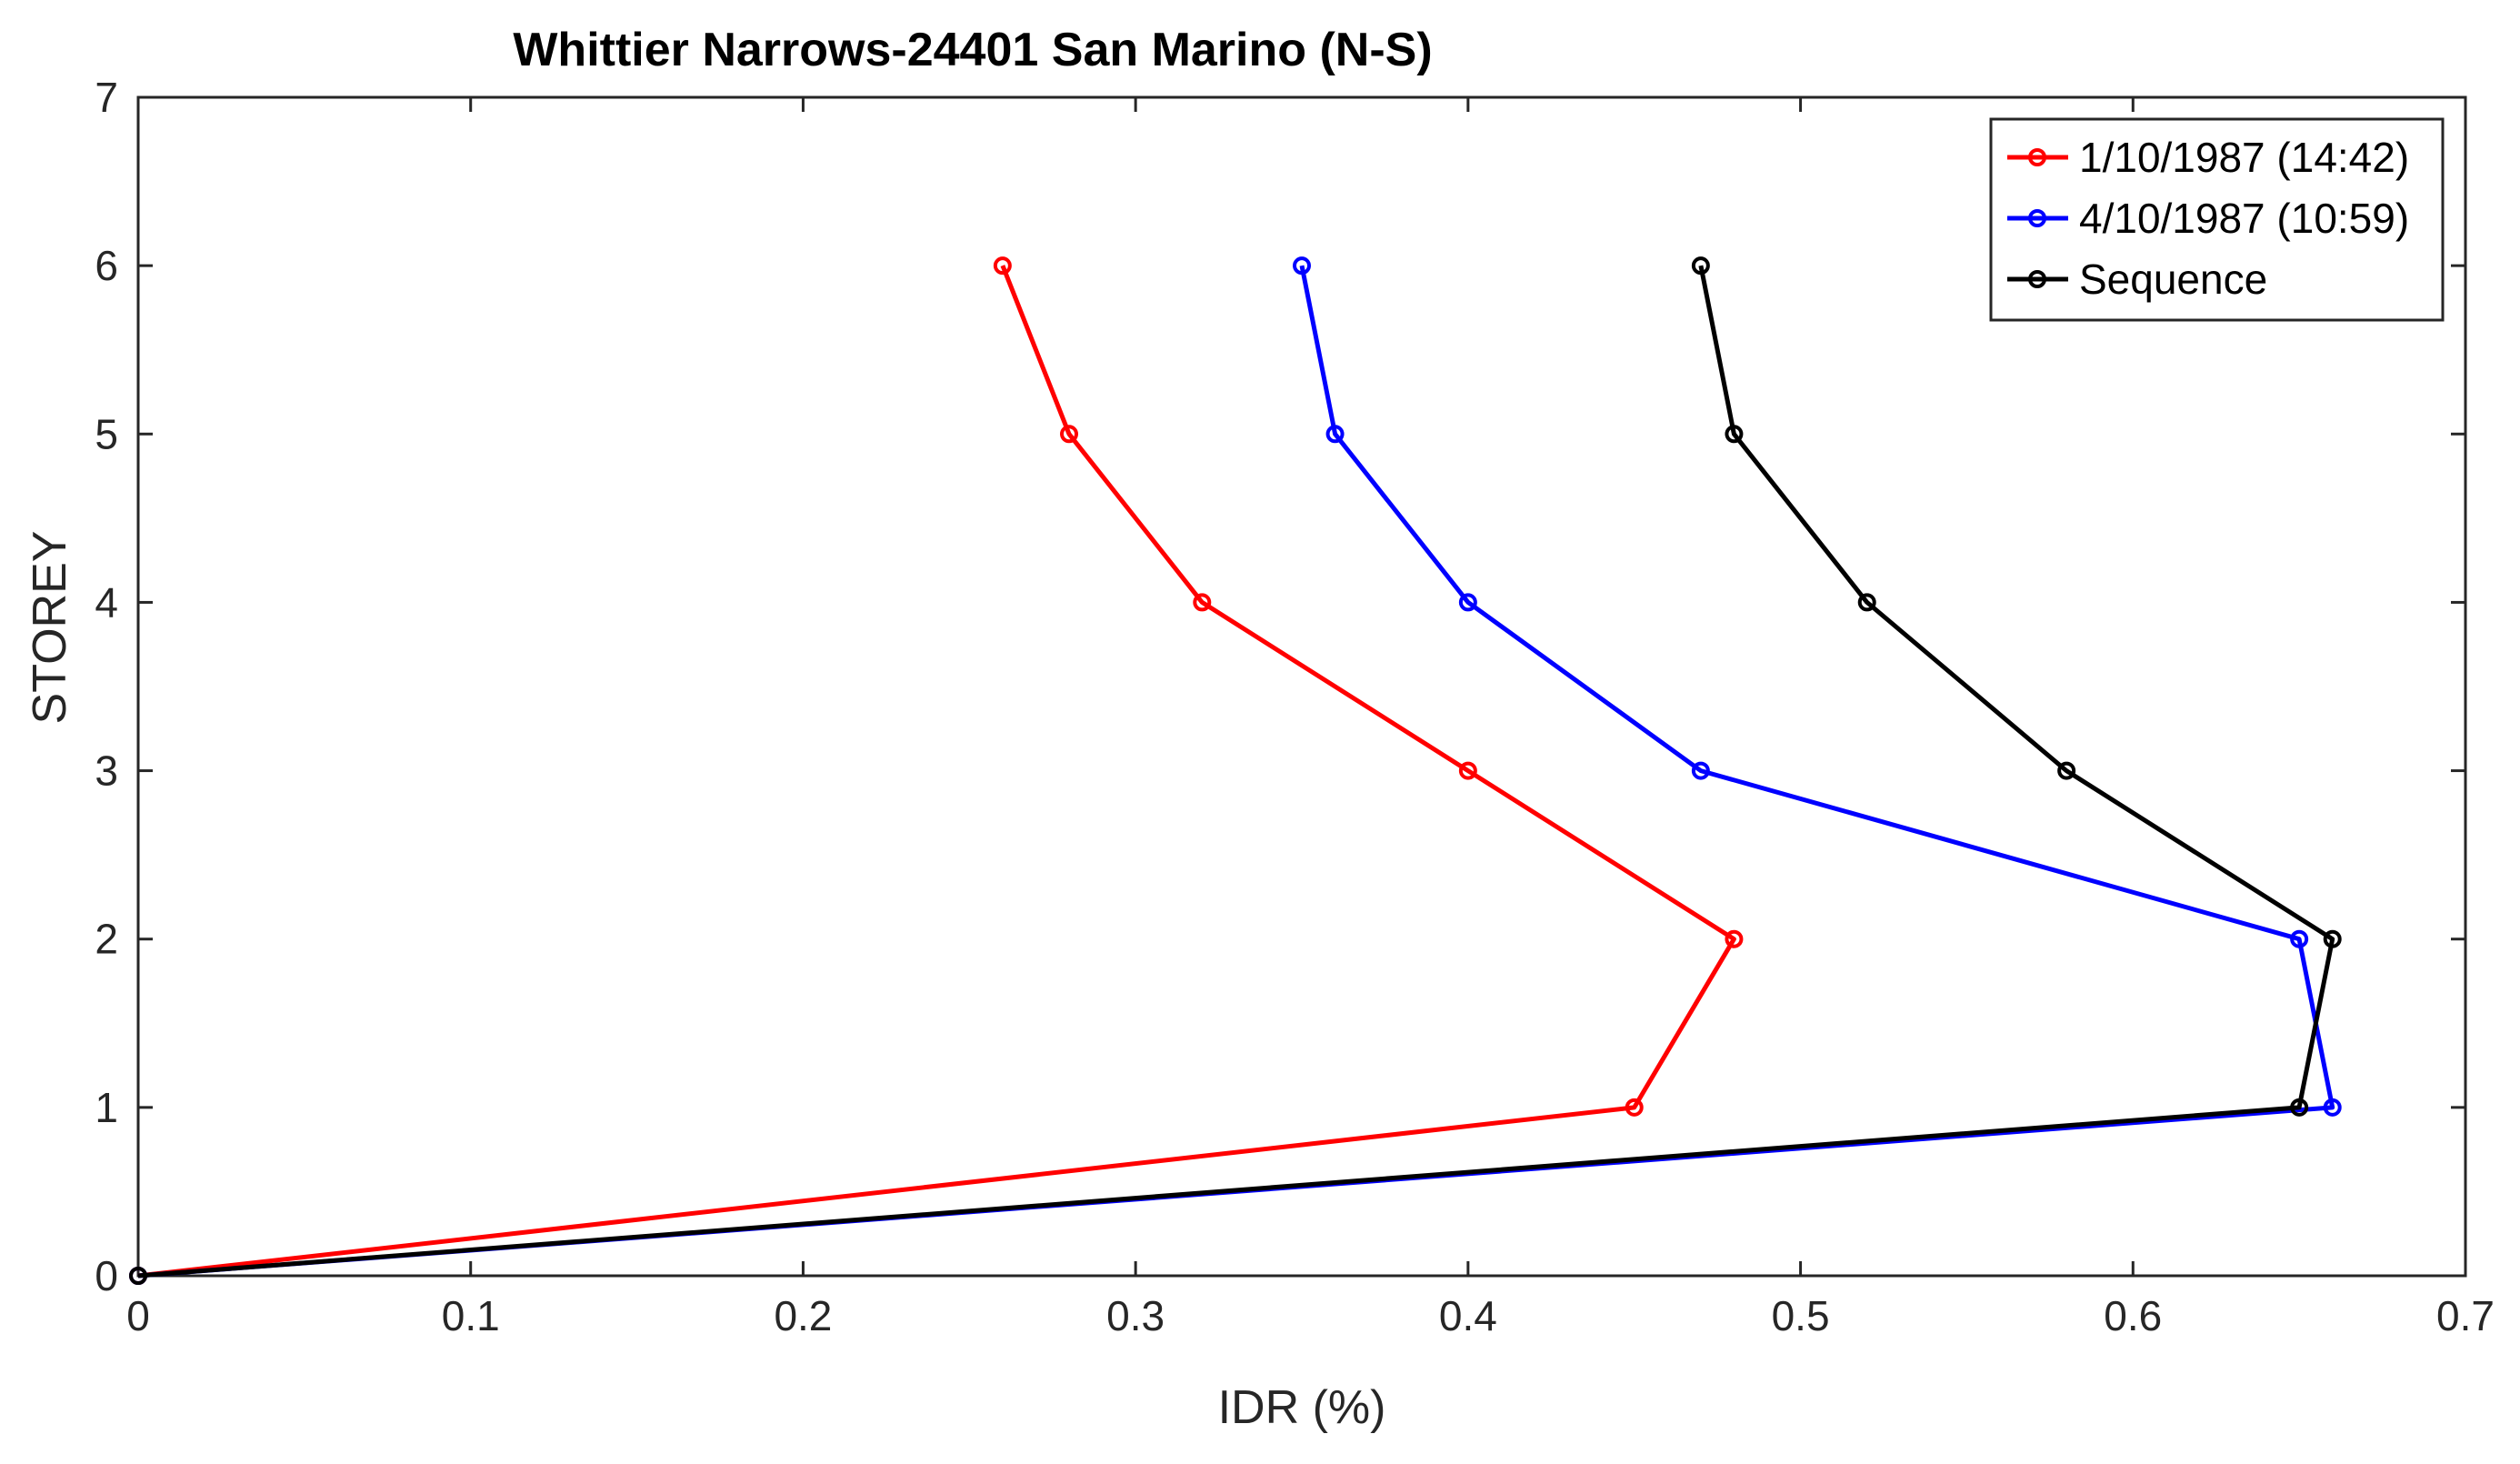 This screenshot has width=2520, height=1464. I want to click on y-axis-label: STOREY, so click(50, 628).